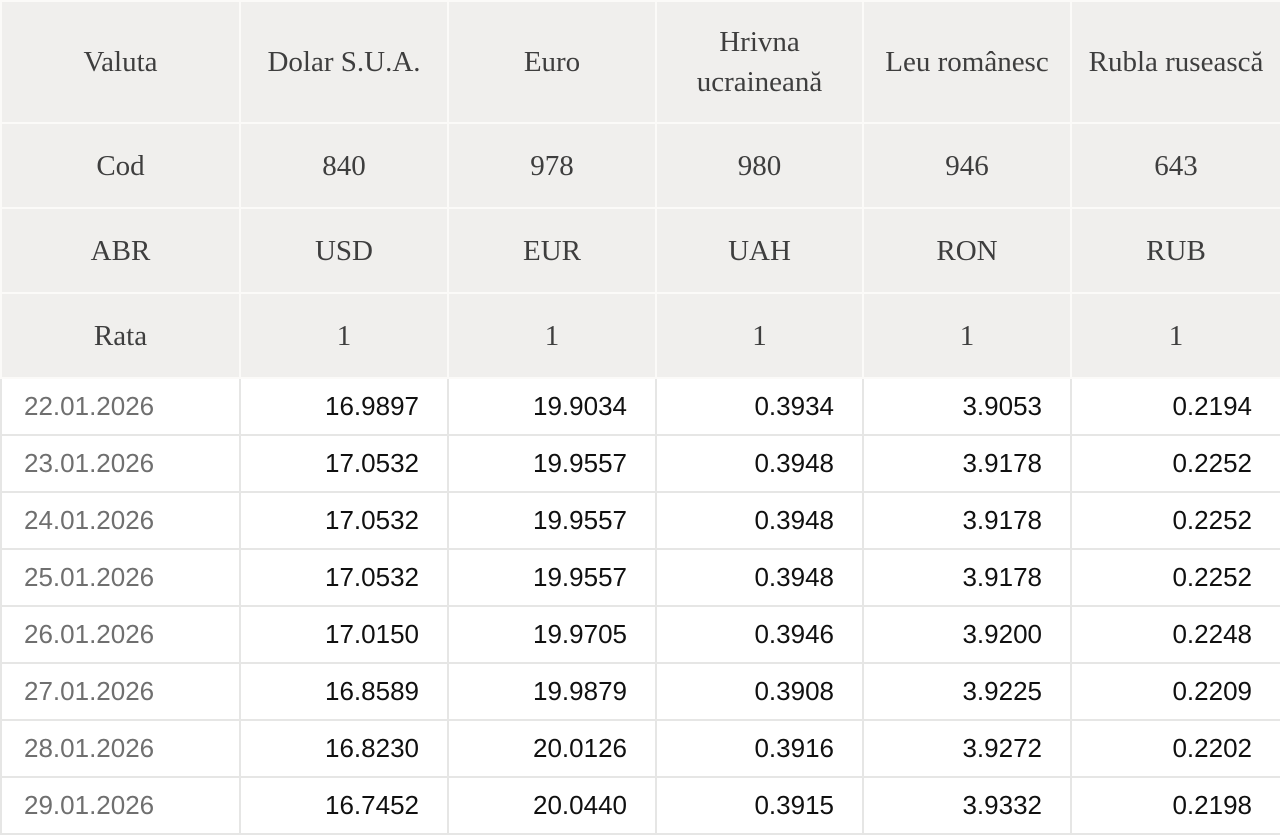 This screenshot has width=1280, height=835. I want to click on rate-value-cell: 0.3934, so click(759, 406).